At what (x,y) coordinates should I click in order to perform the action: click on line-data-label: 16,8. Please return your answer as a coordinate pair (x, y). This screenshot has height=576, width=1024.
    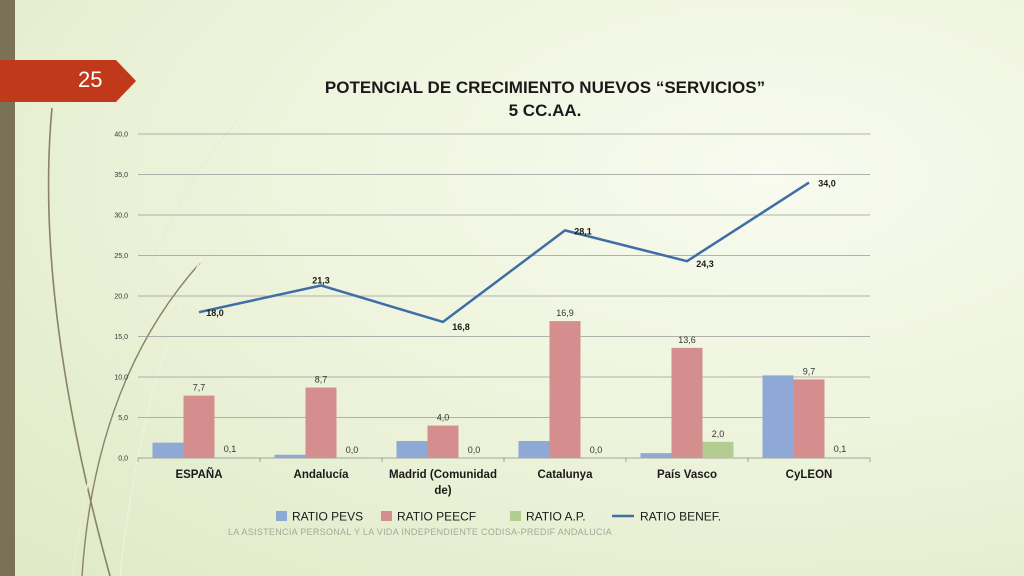
    Looking at the image, I should click on (461, 327).